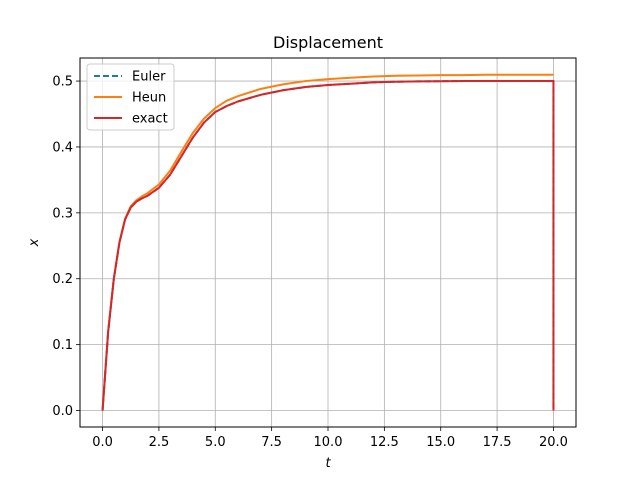  What do you see at coordinates (62, 279) in the screenshot?
I see `y-tick-label: 0.2` at bounding box center [62, 279].